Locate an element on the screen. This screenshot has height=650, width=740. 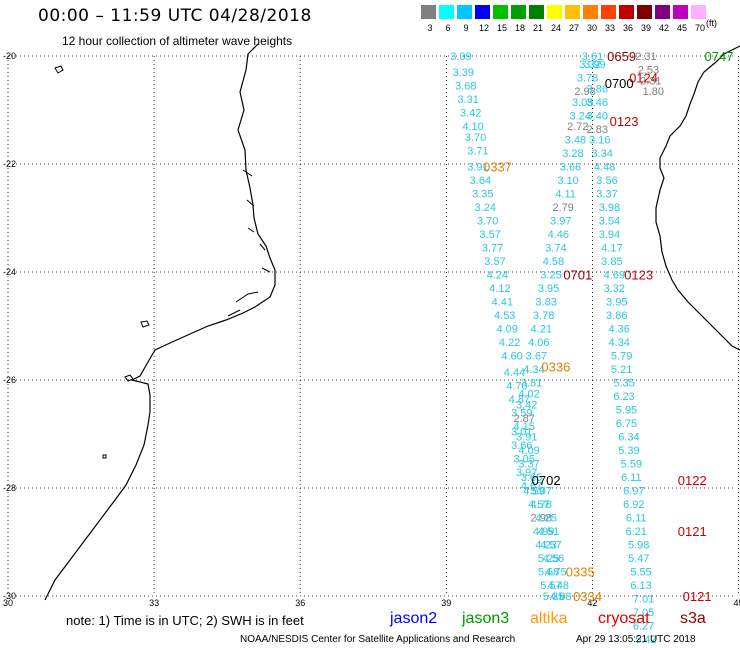
scale-label: 15 is located at coordinates (502, 28).